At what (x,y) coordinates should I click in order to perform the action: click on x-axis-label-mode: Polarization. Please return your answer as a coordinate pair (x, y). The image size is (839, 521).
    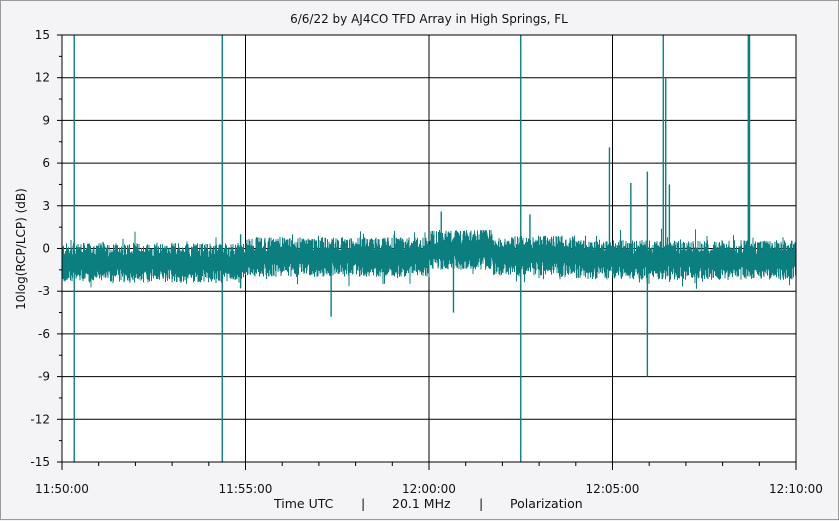
    Looking at the image, I should click on (546, 503).